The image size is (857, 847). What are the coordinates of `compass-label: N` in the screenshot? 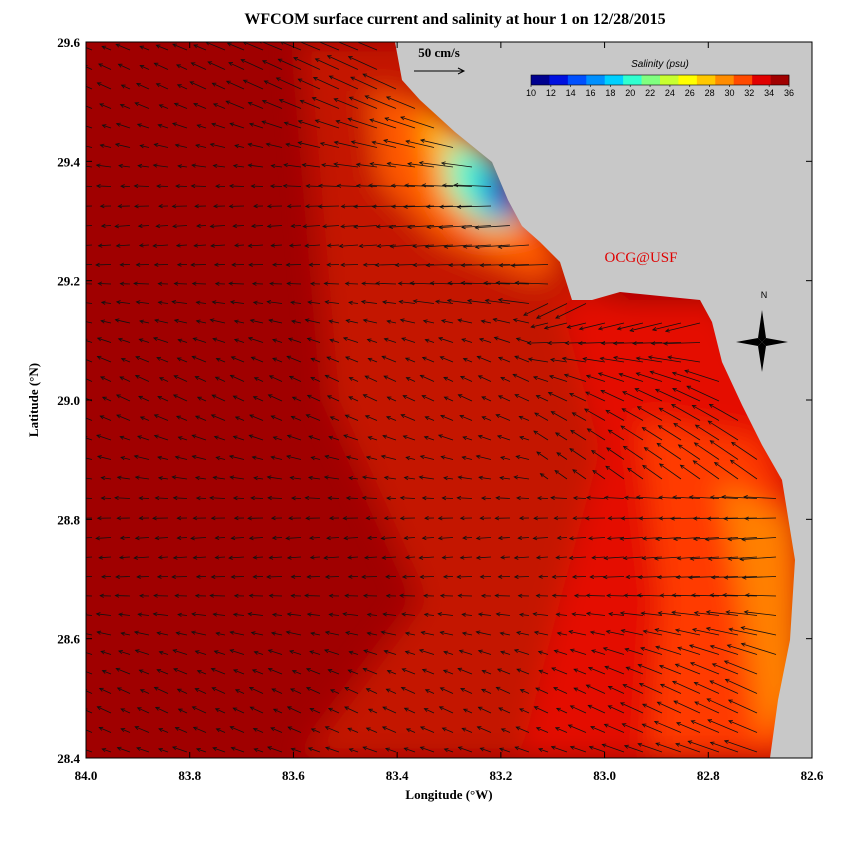 It's located at (764, 295).